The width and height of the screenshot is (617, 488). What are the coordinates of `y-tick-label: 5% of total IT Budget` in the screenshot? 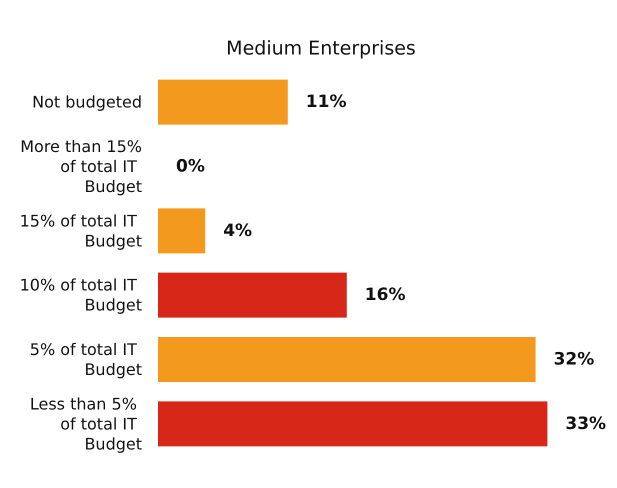 It's located at (86, 359).